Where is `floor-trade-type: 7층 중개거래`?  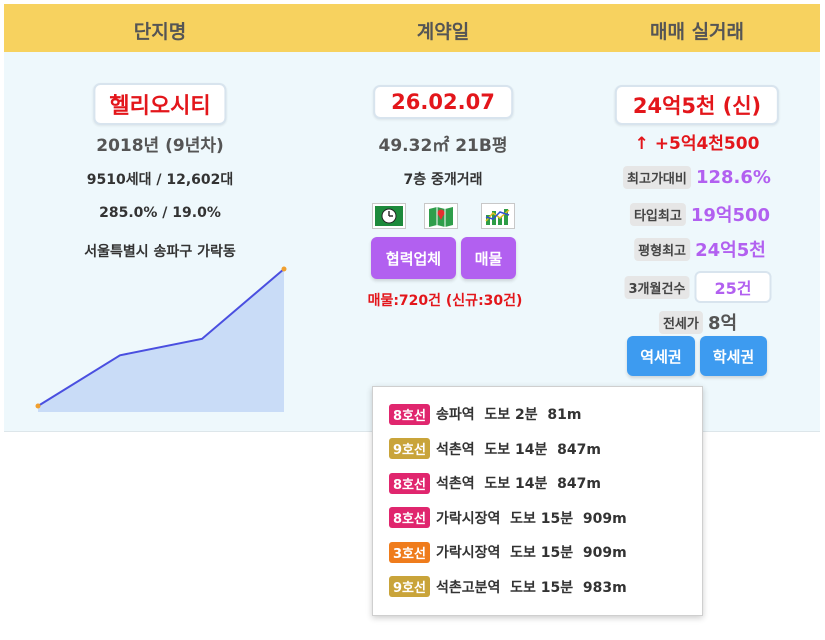
floor-trade-type: 7층 중개거래 is located at coordinates (443, 180).